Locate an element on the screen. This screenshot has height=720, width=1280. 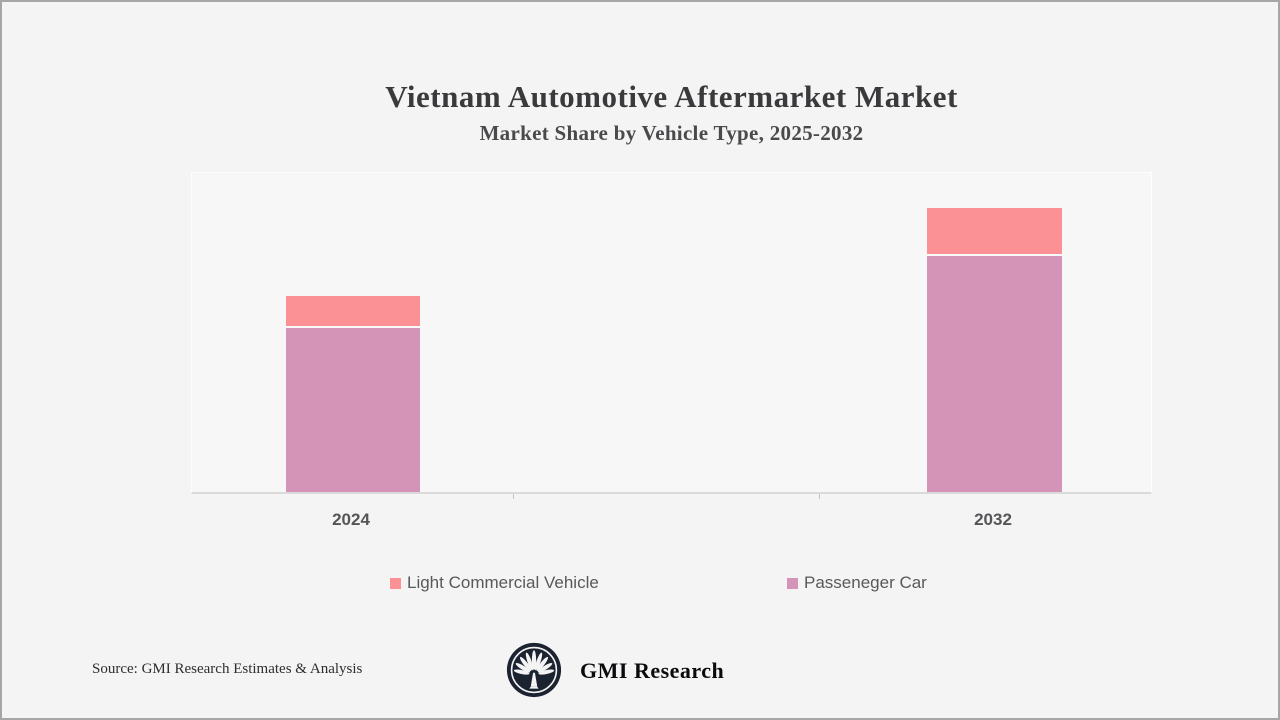
gmi-palm-logo-icon is located at coordinates (534, 670).